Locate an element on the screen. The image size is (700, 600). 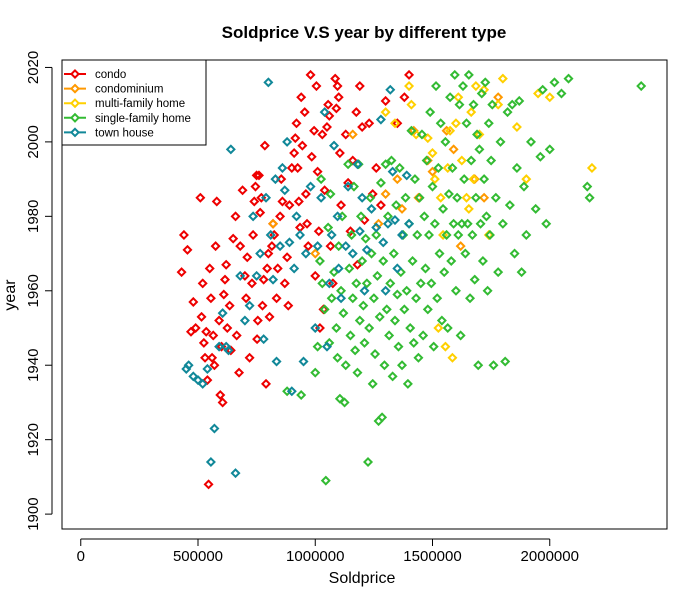
y-tick-label: 2020 is located at coordinates (33, 67).